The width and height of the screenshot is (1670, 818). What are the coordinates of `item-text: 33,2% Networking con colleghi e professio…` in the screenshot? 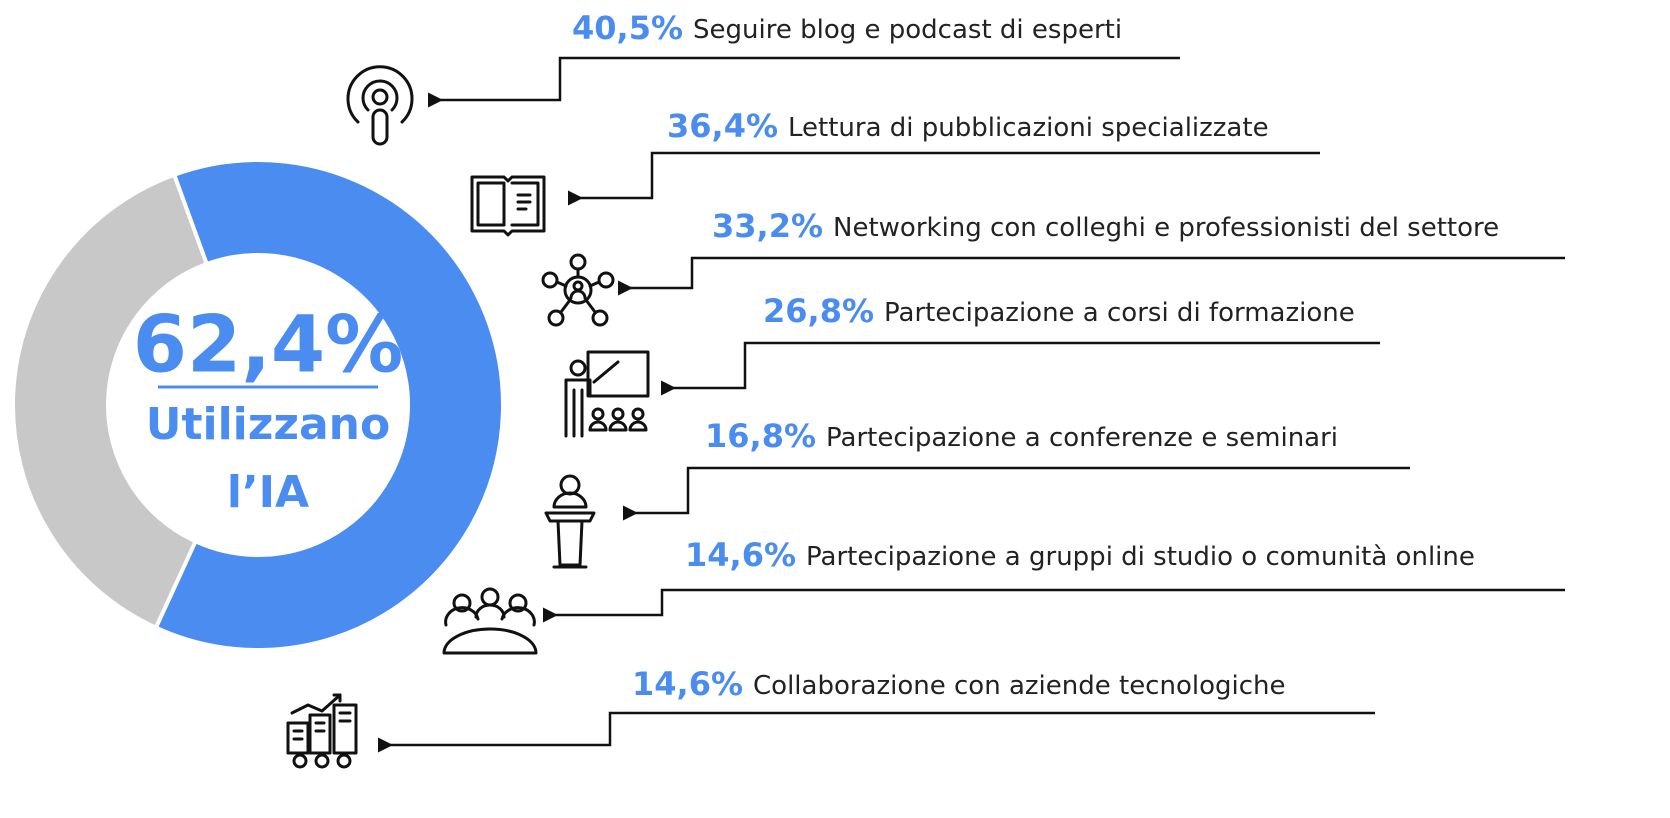 It's located at (1105, 226).